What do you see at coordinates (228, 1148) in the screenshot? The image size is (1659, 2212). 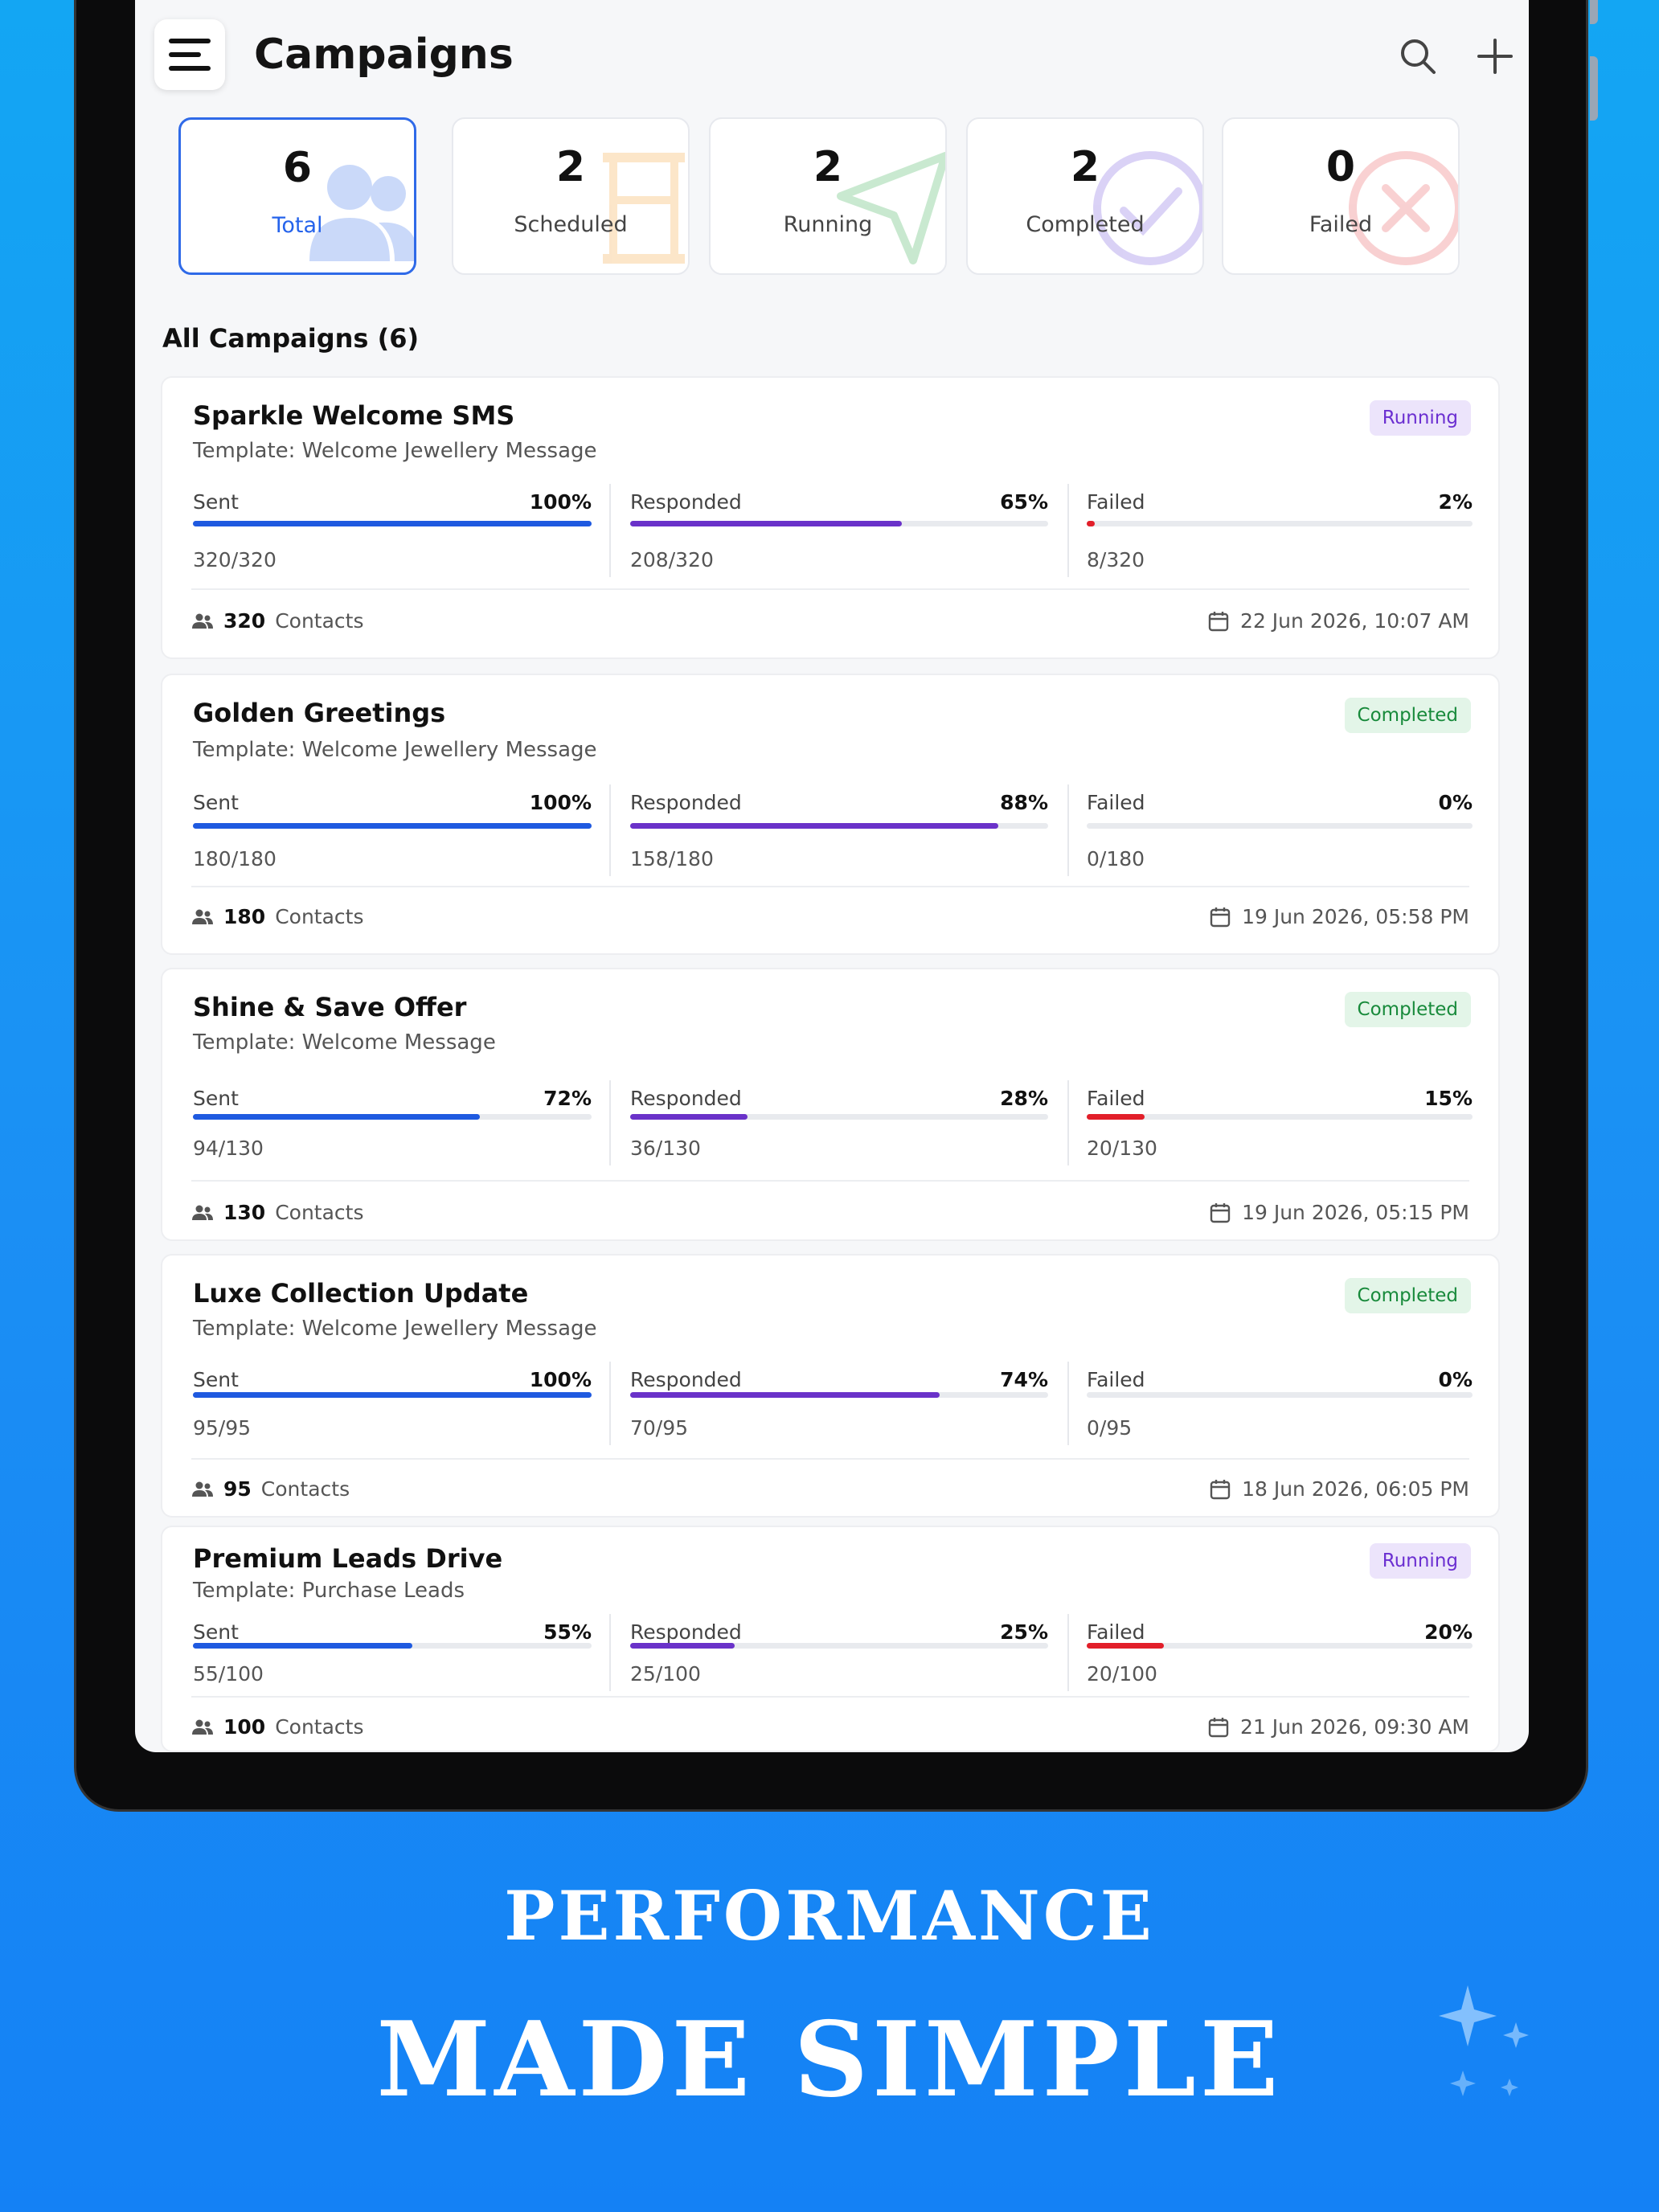 I see `metric-count: 94/130` at bounding box center [228, 1148].